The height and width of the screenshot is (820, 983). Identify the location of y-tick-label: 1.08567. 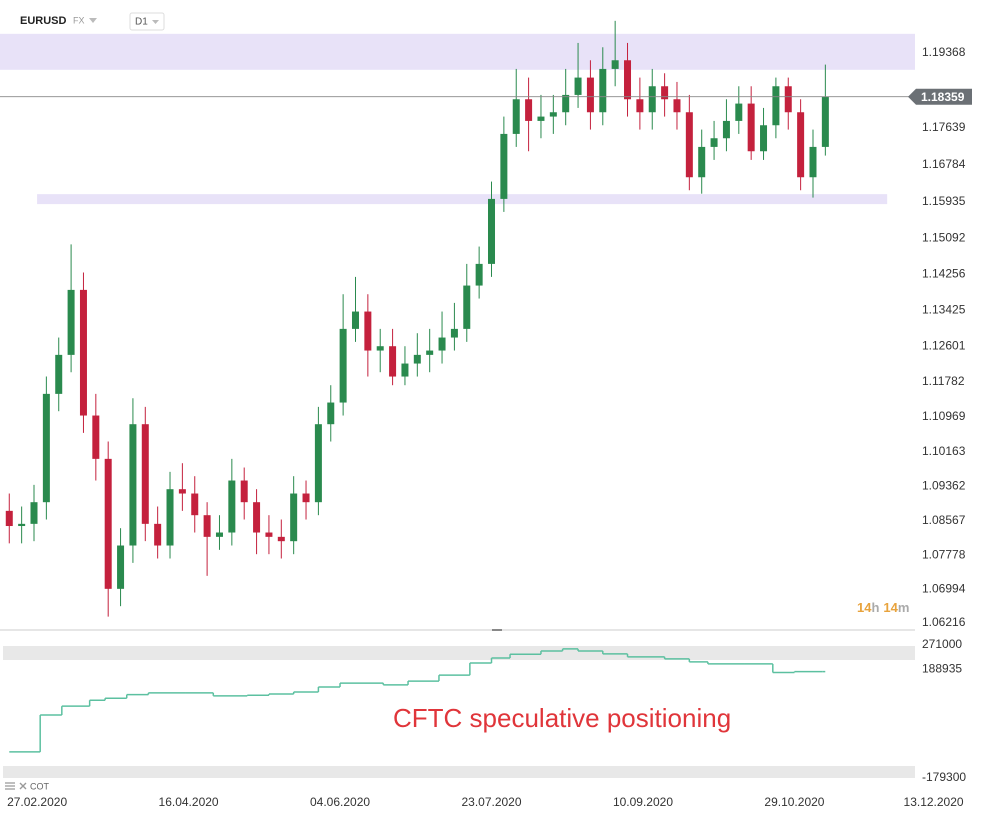
(944, 520).